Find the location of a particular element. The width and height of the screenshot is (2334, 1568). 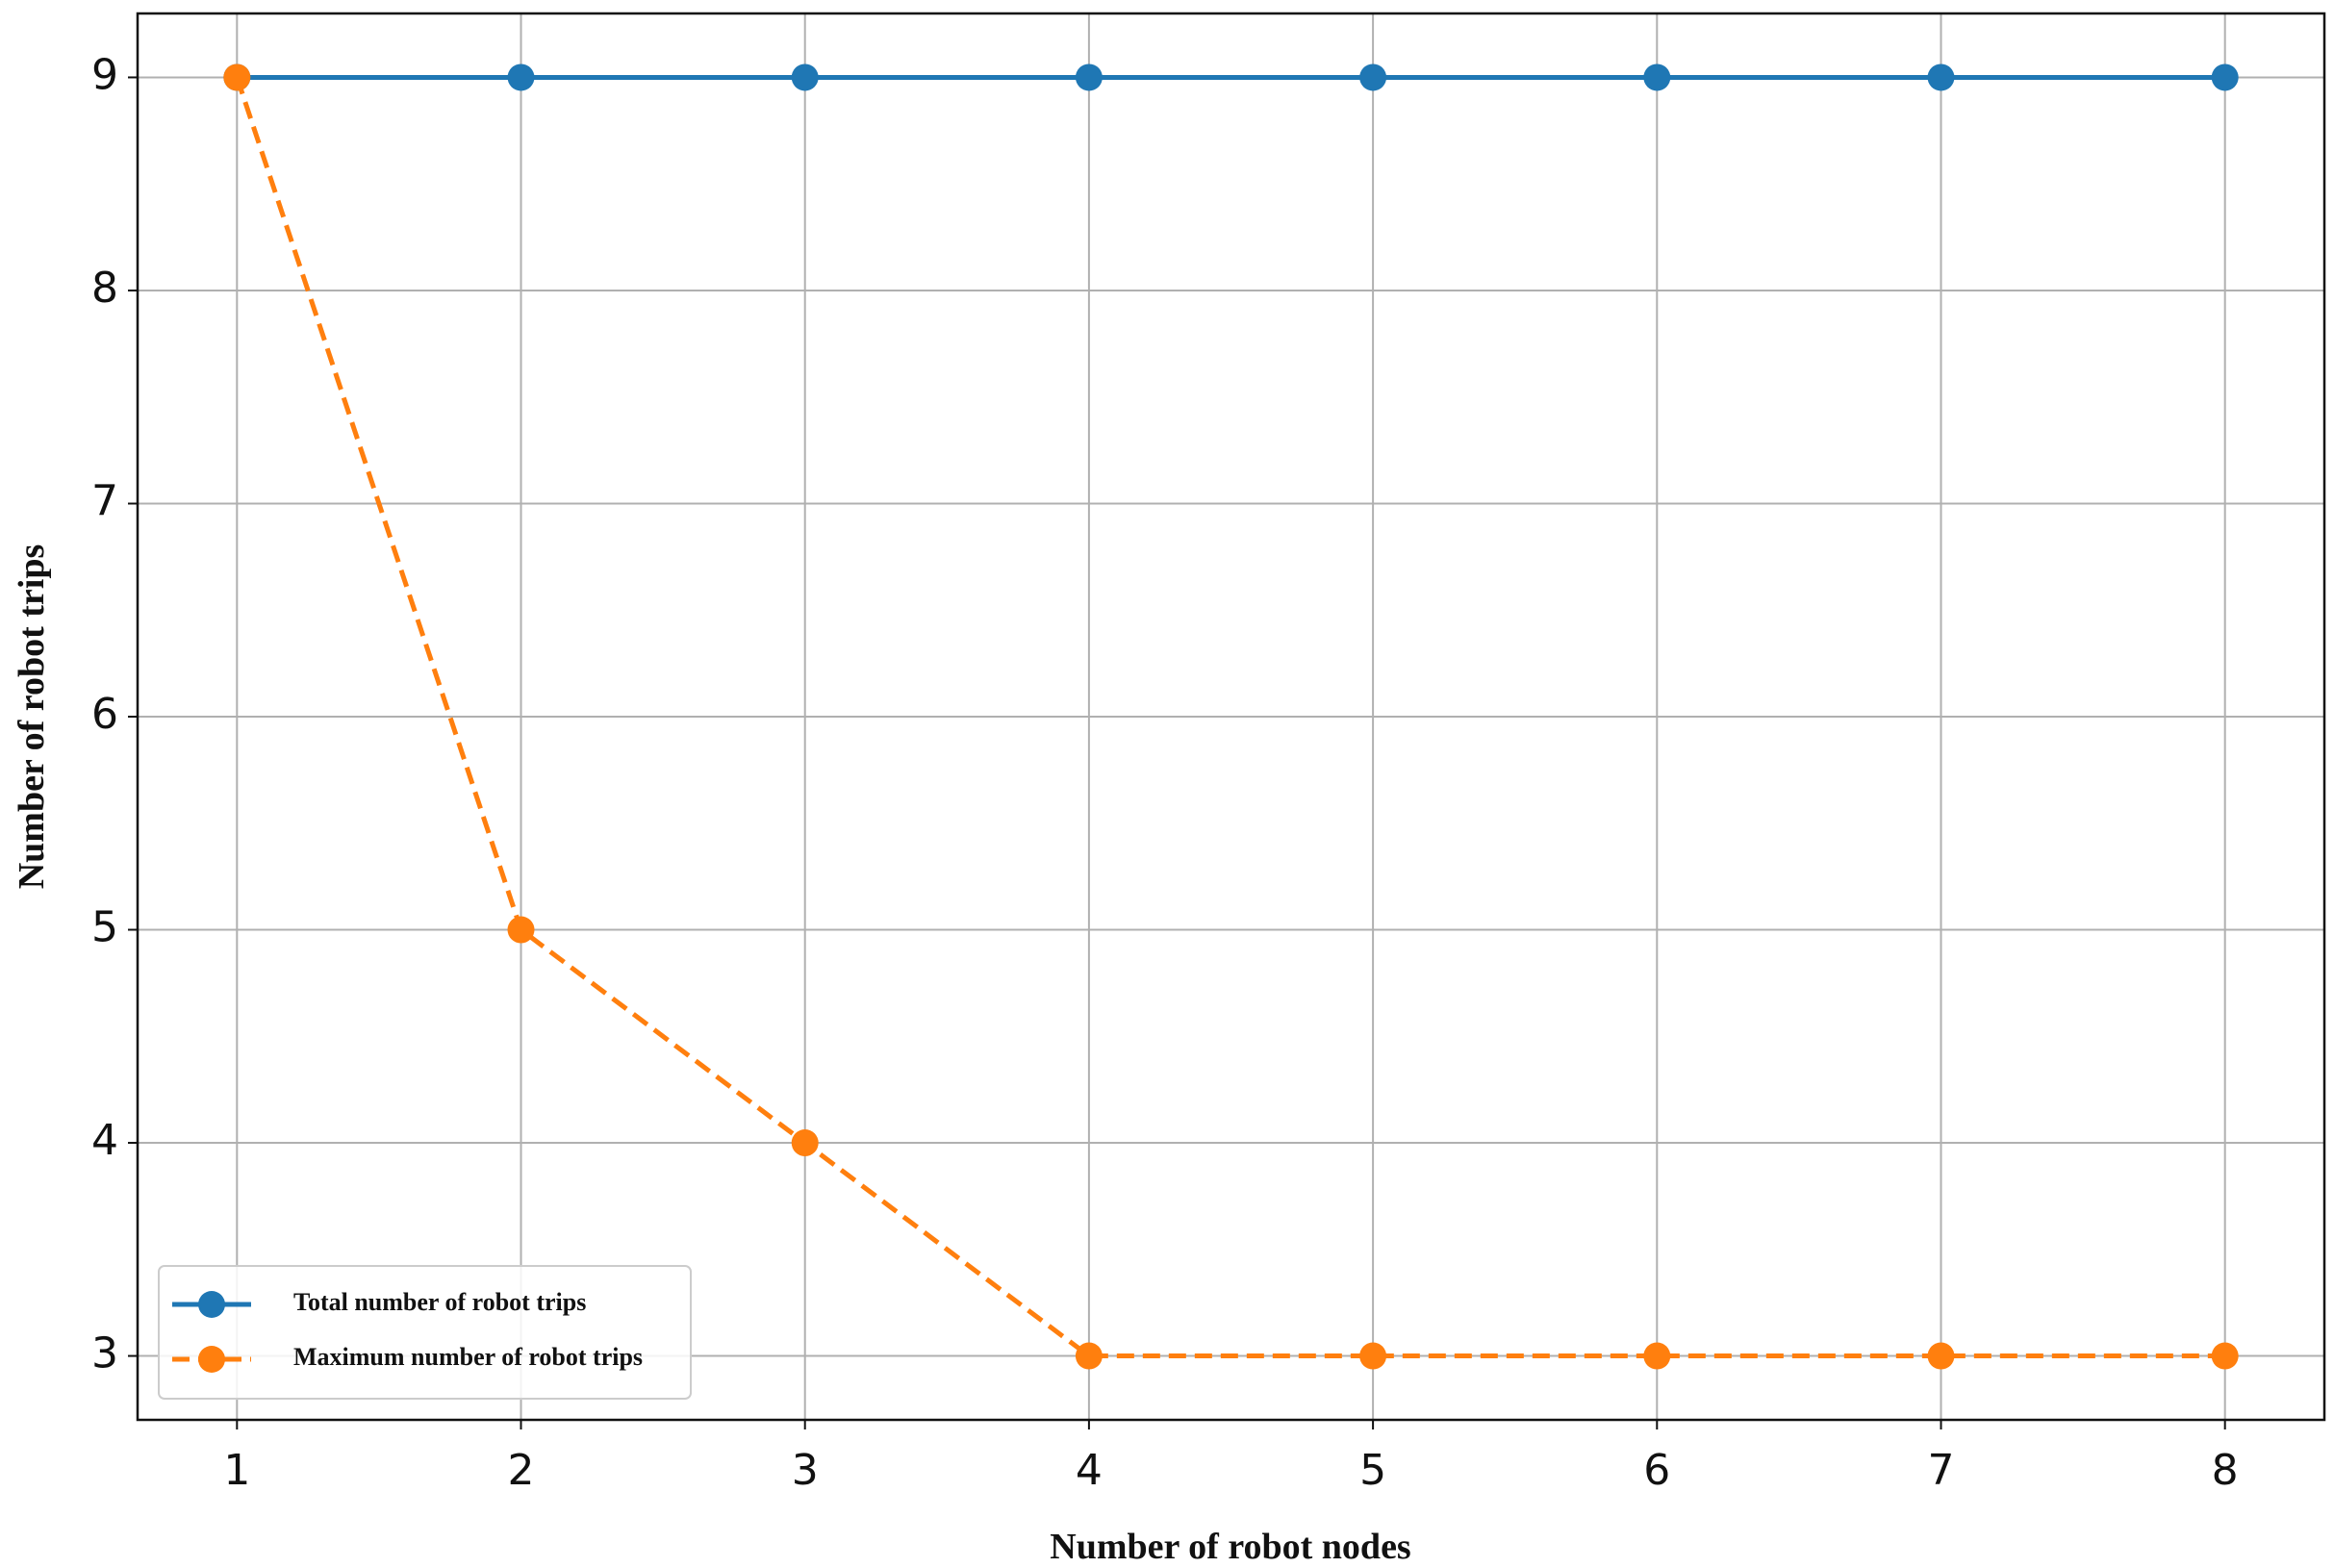

x-tick-label: 7 is located at coordinates (1941, 1470).